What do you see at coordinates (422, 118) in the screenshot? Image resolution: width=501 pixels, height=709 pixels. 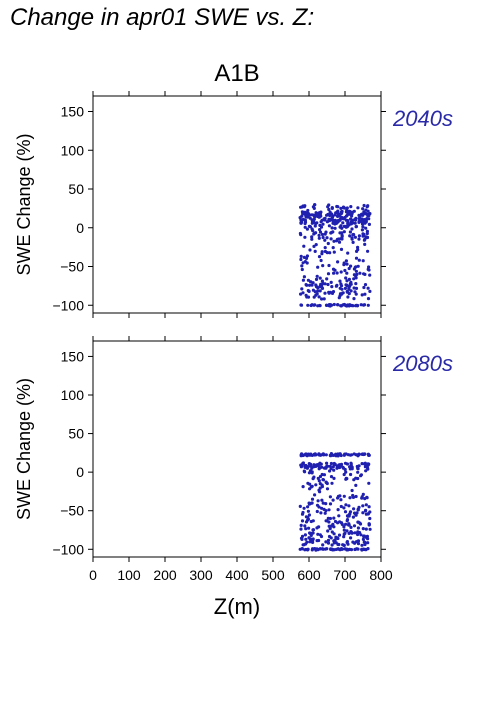 I see `period-label: 2040s` at bounding box center [422, 118].